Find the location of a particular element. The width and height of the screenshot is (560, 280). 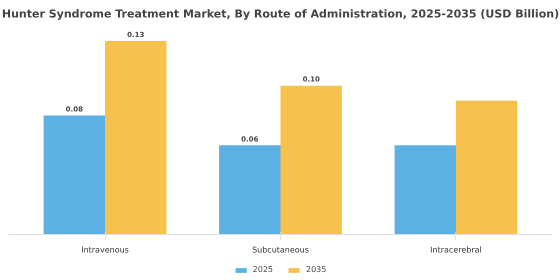

x-tick-label: Intracerebral is located at coordinates (456, 250).